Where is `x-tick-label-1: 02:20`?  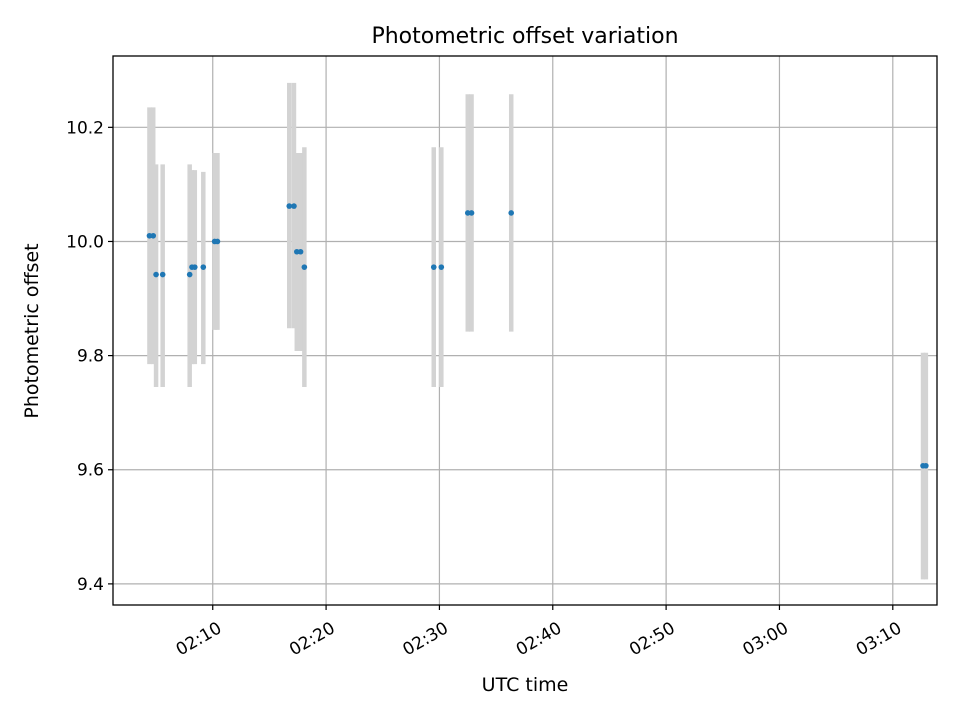 x-tick-label-1: 02:20 is located at coordinates (312, 639).